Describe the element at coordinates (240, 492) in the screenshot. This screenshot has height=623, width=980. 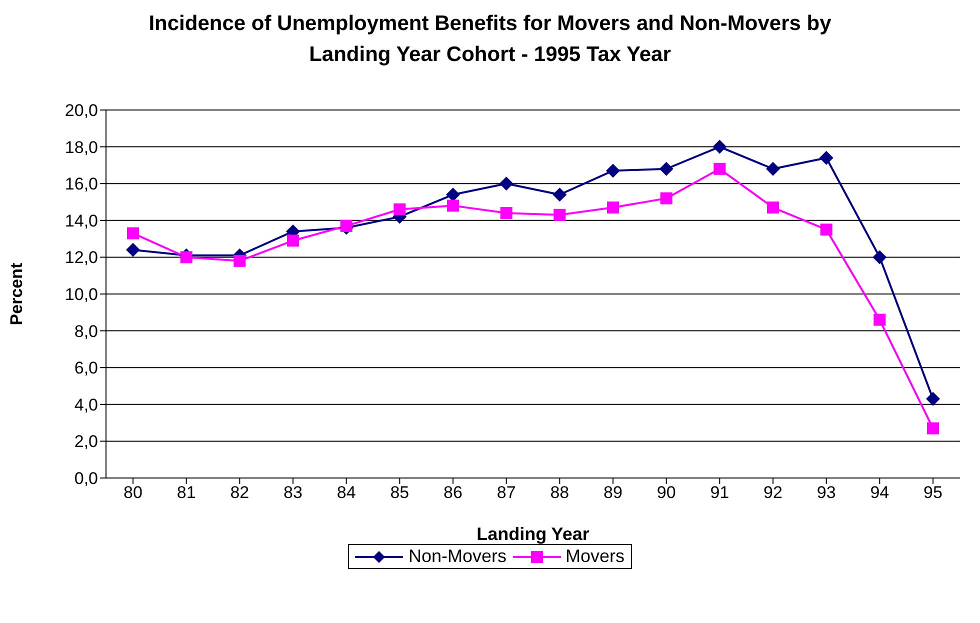
I see `x-tick-label: 82` at that location.